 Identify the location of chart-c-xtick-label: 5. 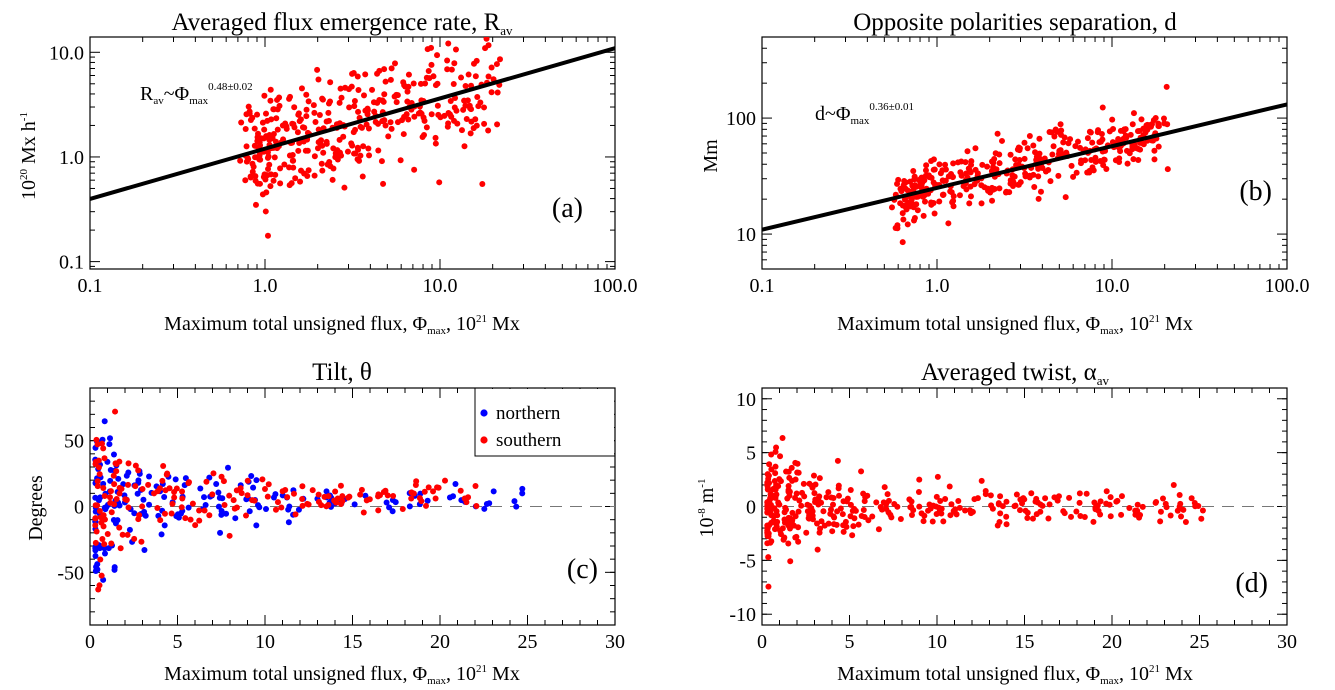
(178, 642).